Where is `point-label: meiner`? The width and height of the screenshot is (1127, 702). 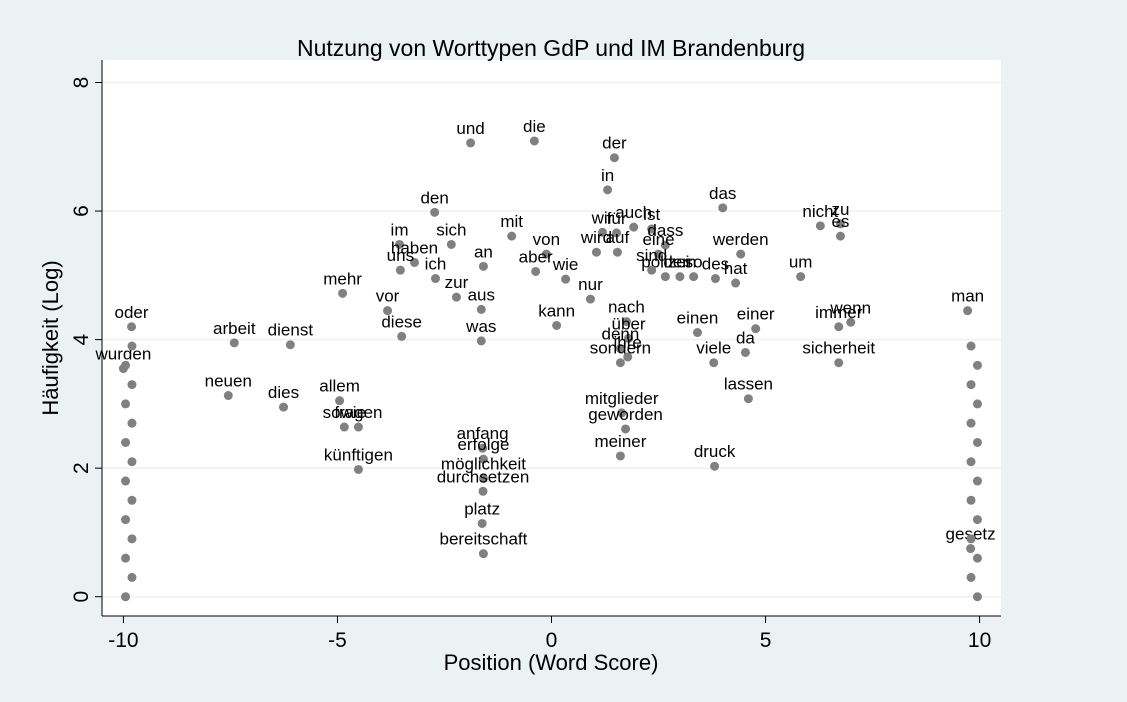
point-label: meiner is located at coordinates (620, 441).